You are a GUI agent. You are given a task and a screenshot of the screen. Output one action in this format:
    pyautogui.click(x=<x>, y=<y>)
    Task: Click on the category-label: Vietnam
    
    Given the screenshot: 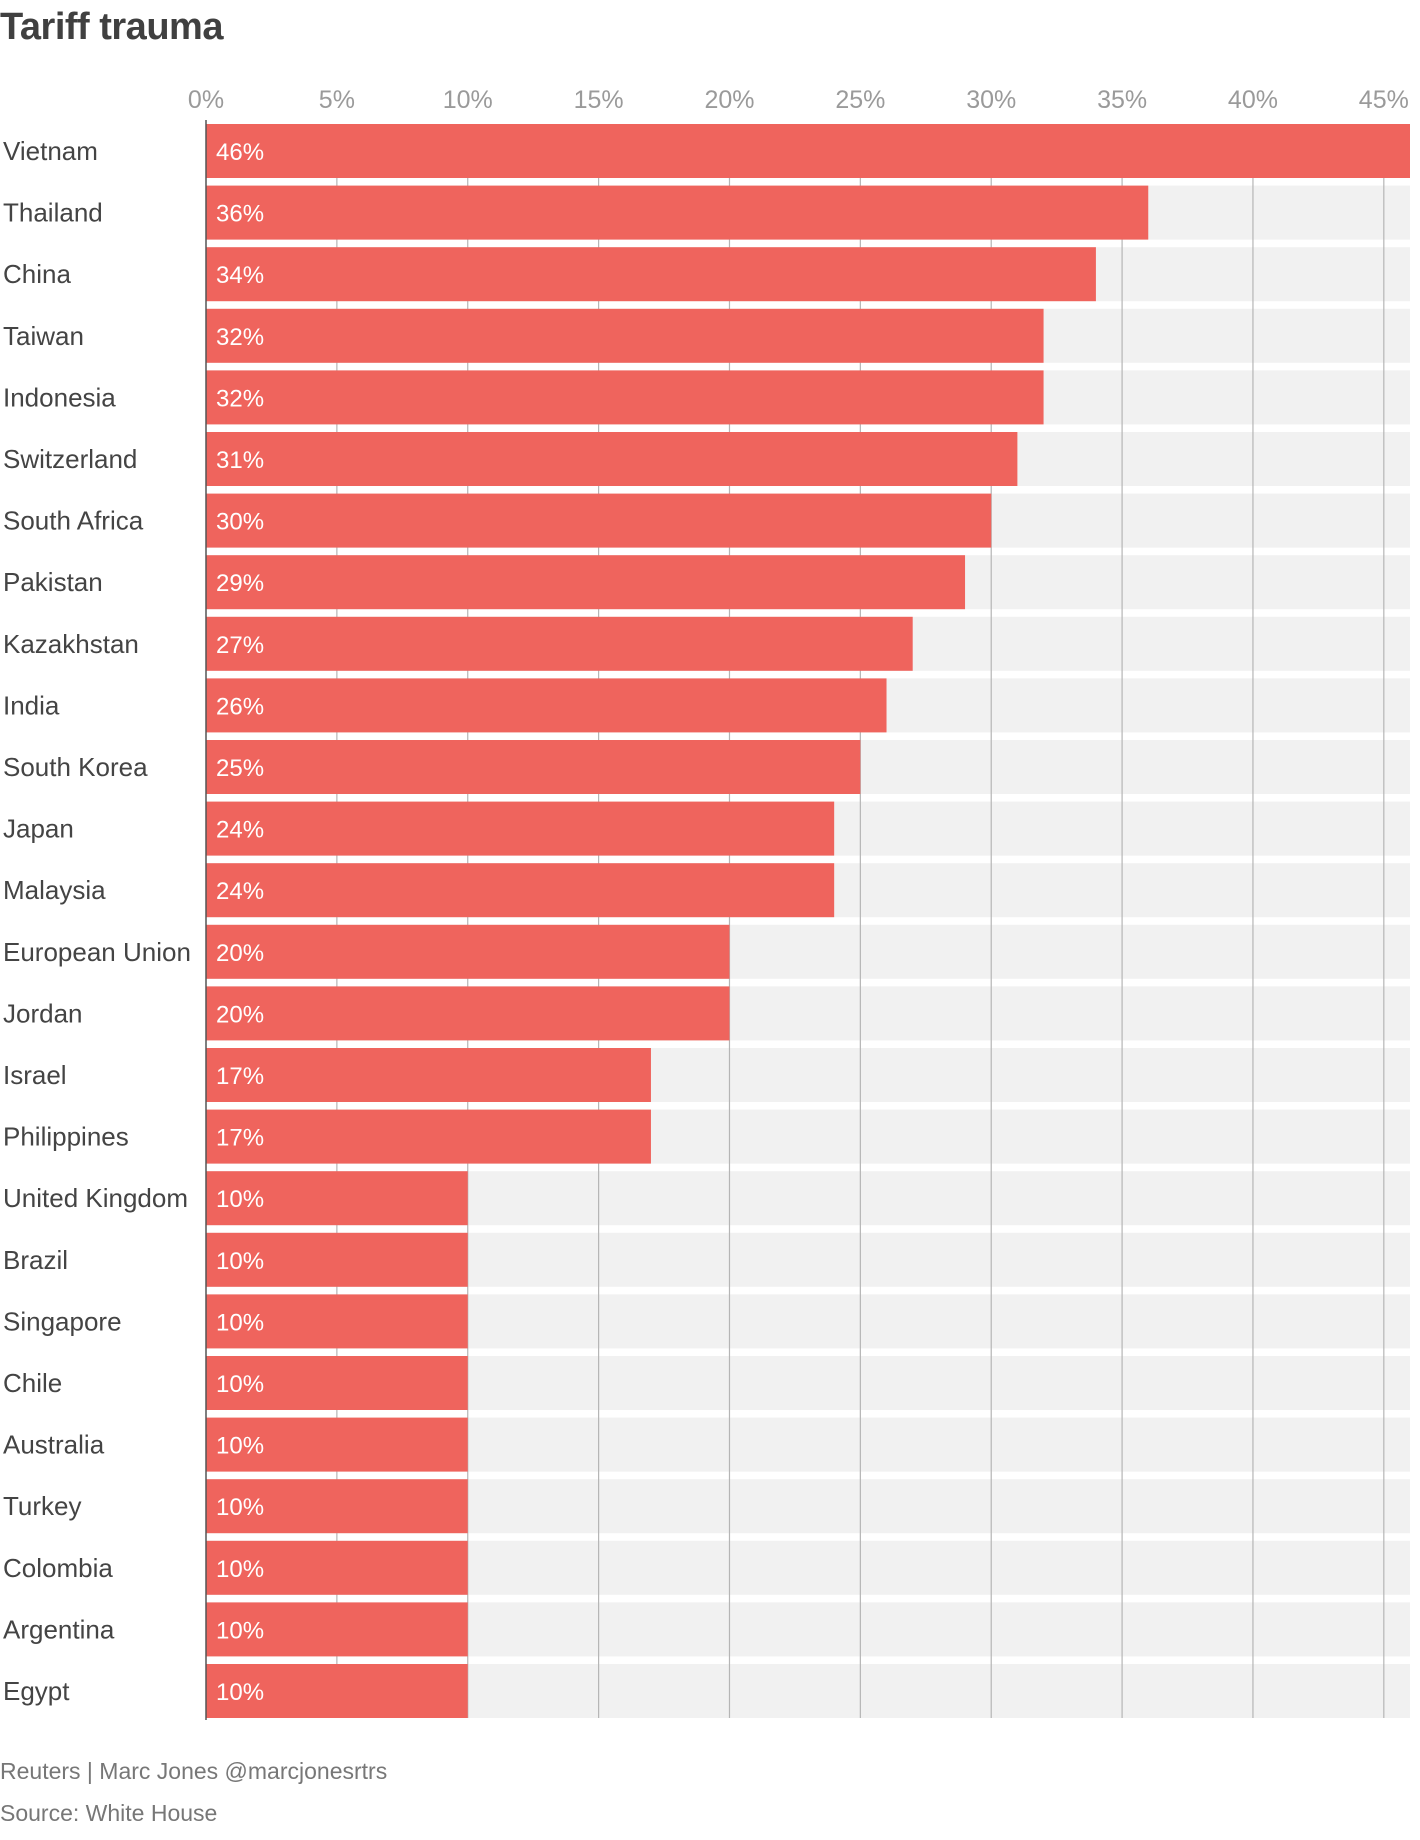 What is the action you would take?
    pyautogui.click(x=50, y=151)
    